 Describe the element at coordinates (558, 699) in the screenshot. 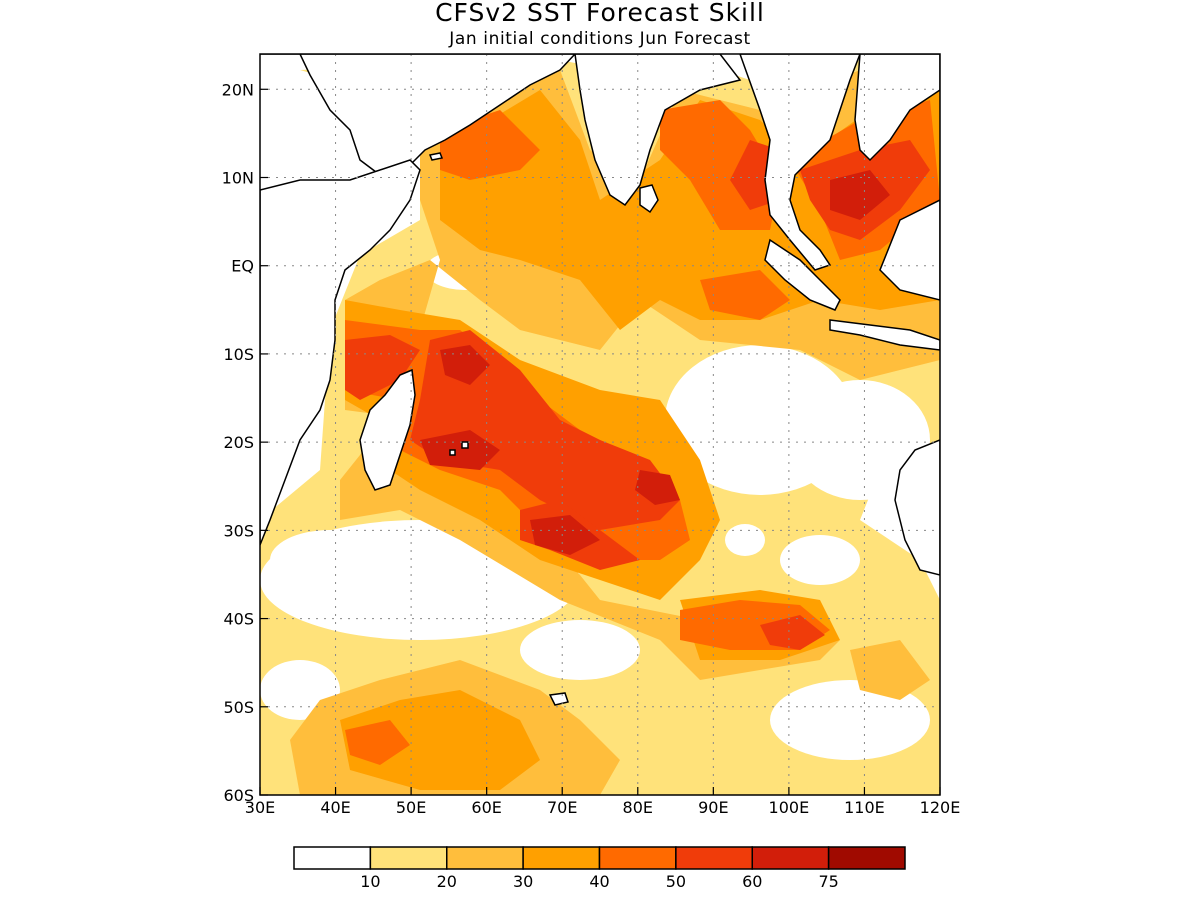

I see `kerguelen-island` at that location.